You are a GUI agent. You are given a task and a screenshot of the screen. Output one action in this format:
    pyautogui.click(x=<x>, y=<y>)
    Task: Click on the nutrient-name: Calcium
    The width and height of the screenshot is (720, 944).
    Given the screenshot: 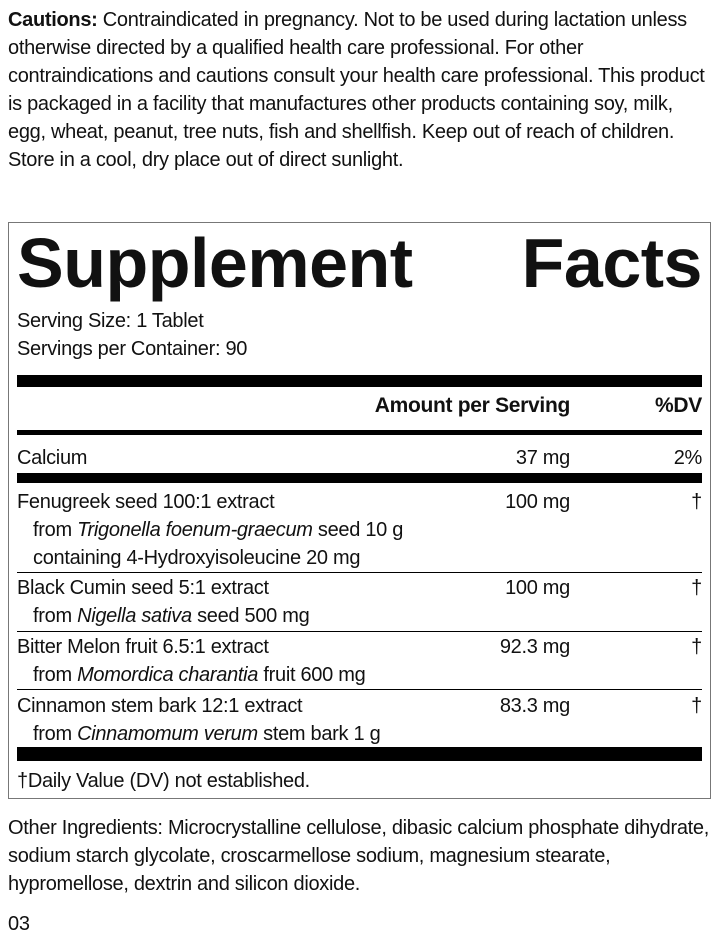 What is the action you would take?
    pyautogui.click(x=52, y=458)
    